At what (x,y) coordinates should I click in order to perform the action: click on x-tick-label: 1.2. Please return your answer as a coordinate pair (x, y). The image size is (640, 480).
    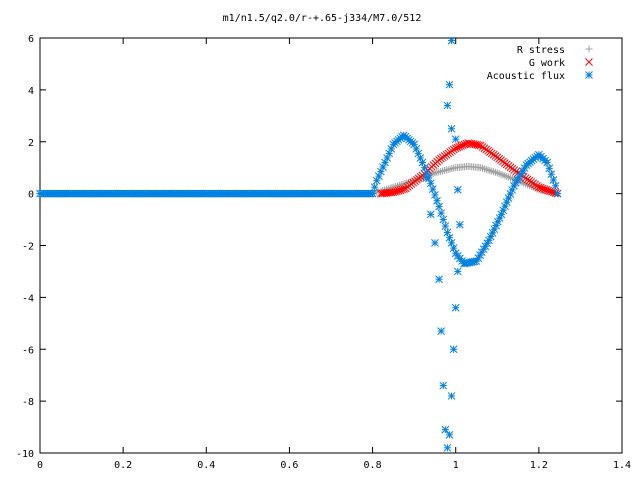
    Looking at the image, I should click on (539, 465).